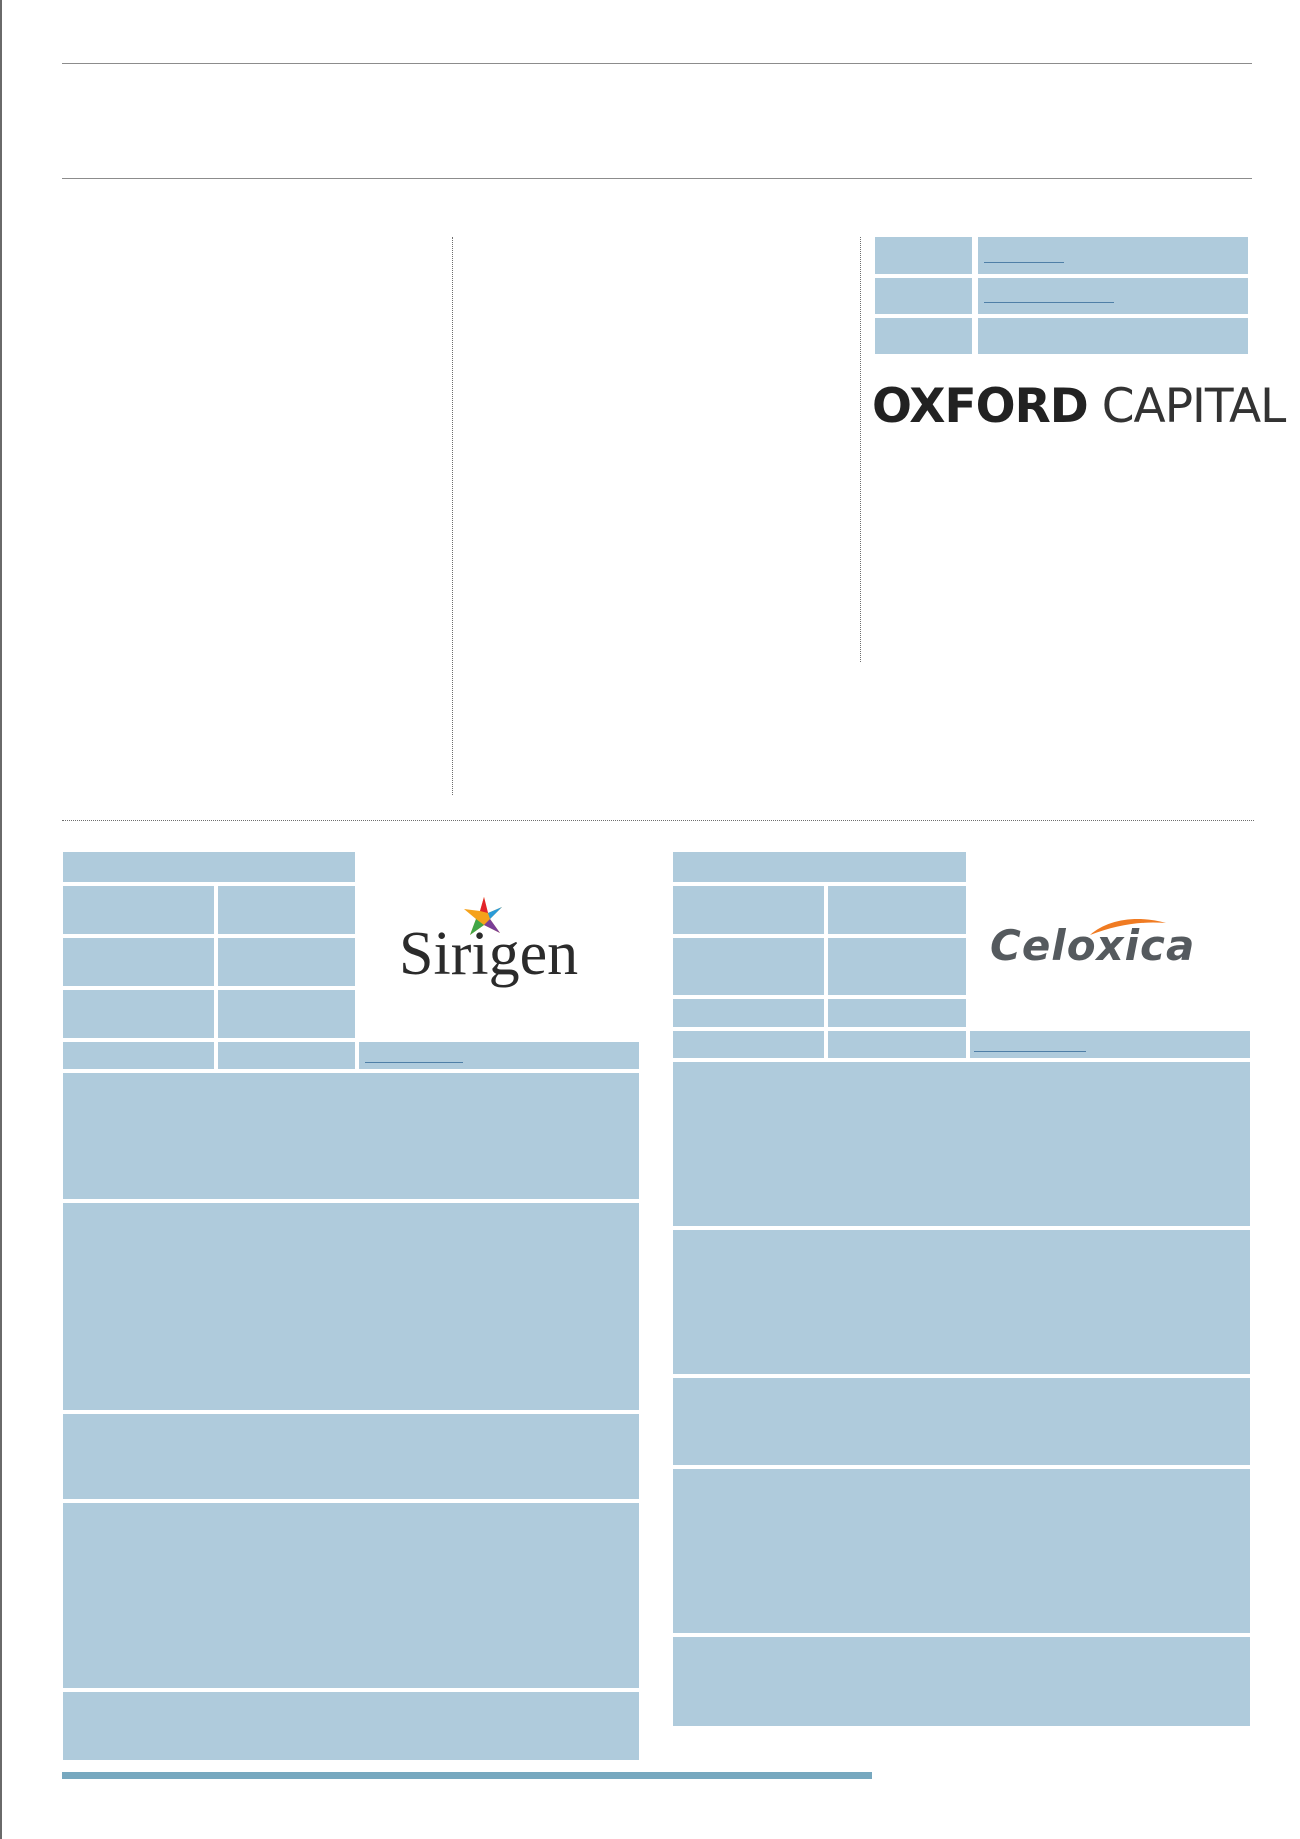 This screenshot has height=1839, width=1300. I want to click on celoxica-logo: Celoxica, so click(1108, 945).